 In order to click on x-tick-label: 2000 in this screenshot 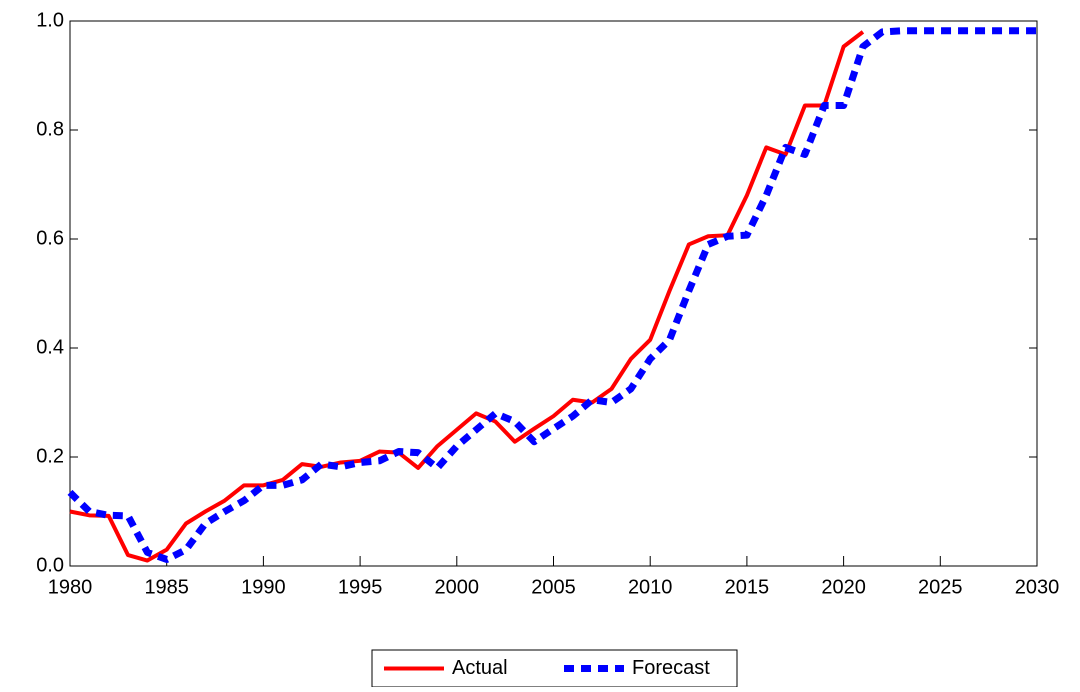, I will do `click(457, 587)`.